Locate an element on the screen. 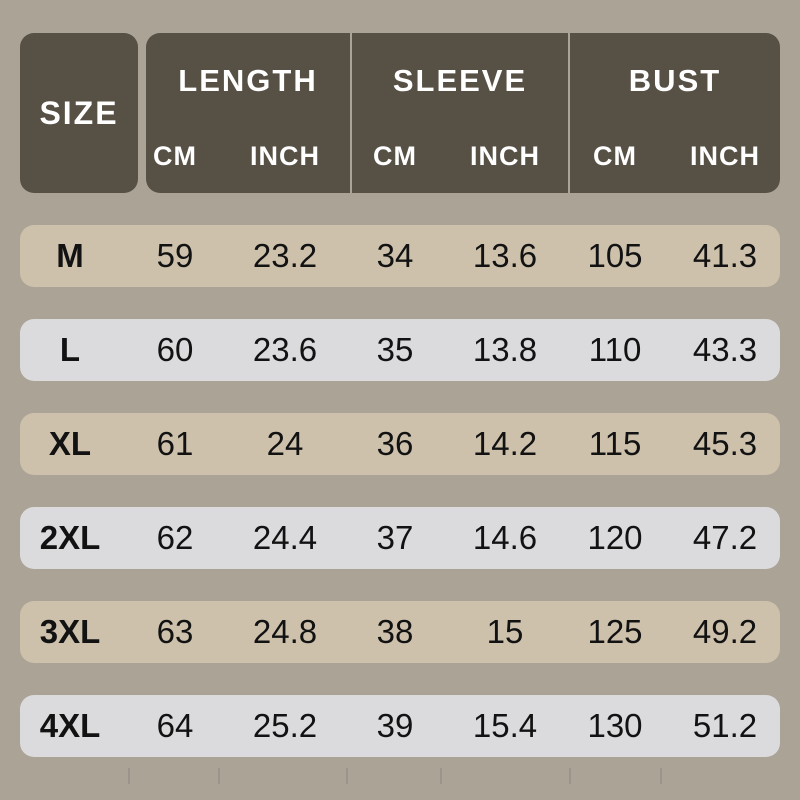  bust-inch-value: 43.3 is located at coordinates (725, 349).